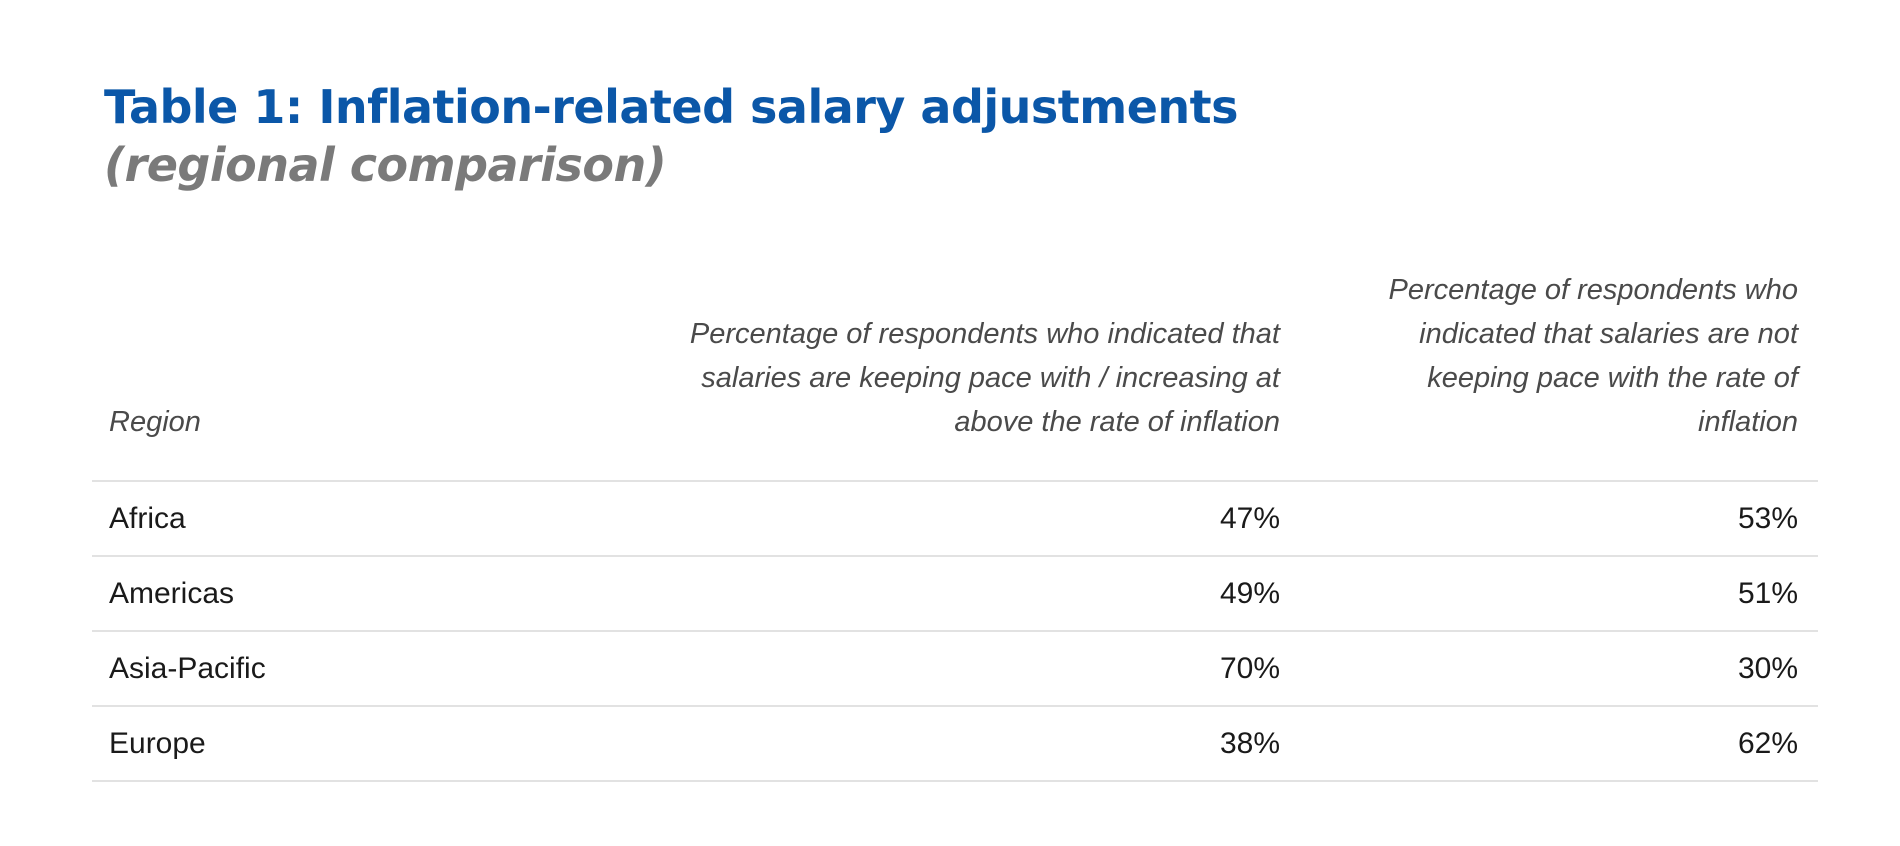 The height and width of the screenshot is (846, 1900). I want to click on region-cell: Americas, so click(372, 594).